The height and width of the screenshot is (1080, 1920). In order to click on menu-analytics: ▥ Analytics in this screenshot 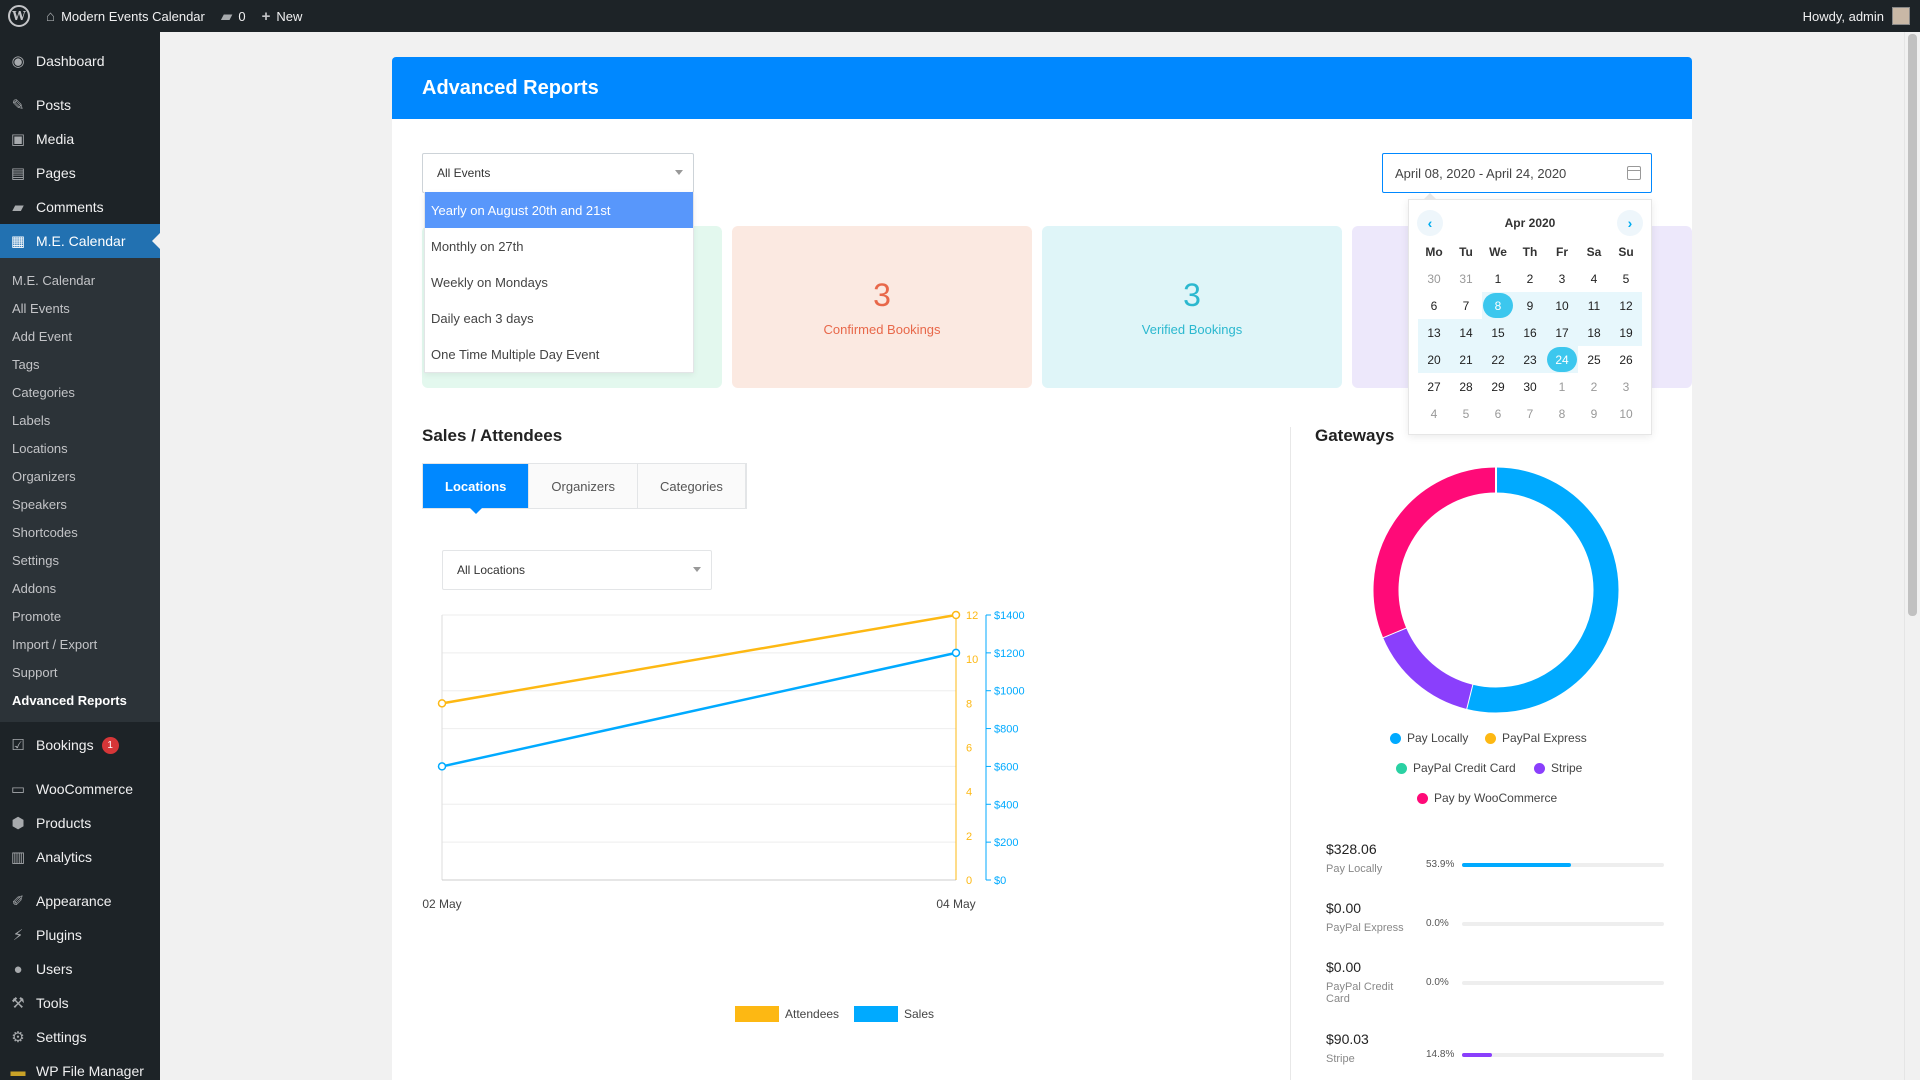, I will do `click(80, 857)`.